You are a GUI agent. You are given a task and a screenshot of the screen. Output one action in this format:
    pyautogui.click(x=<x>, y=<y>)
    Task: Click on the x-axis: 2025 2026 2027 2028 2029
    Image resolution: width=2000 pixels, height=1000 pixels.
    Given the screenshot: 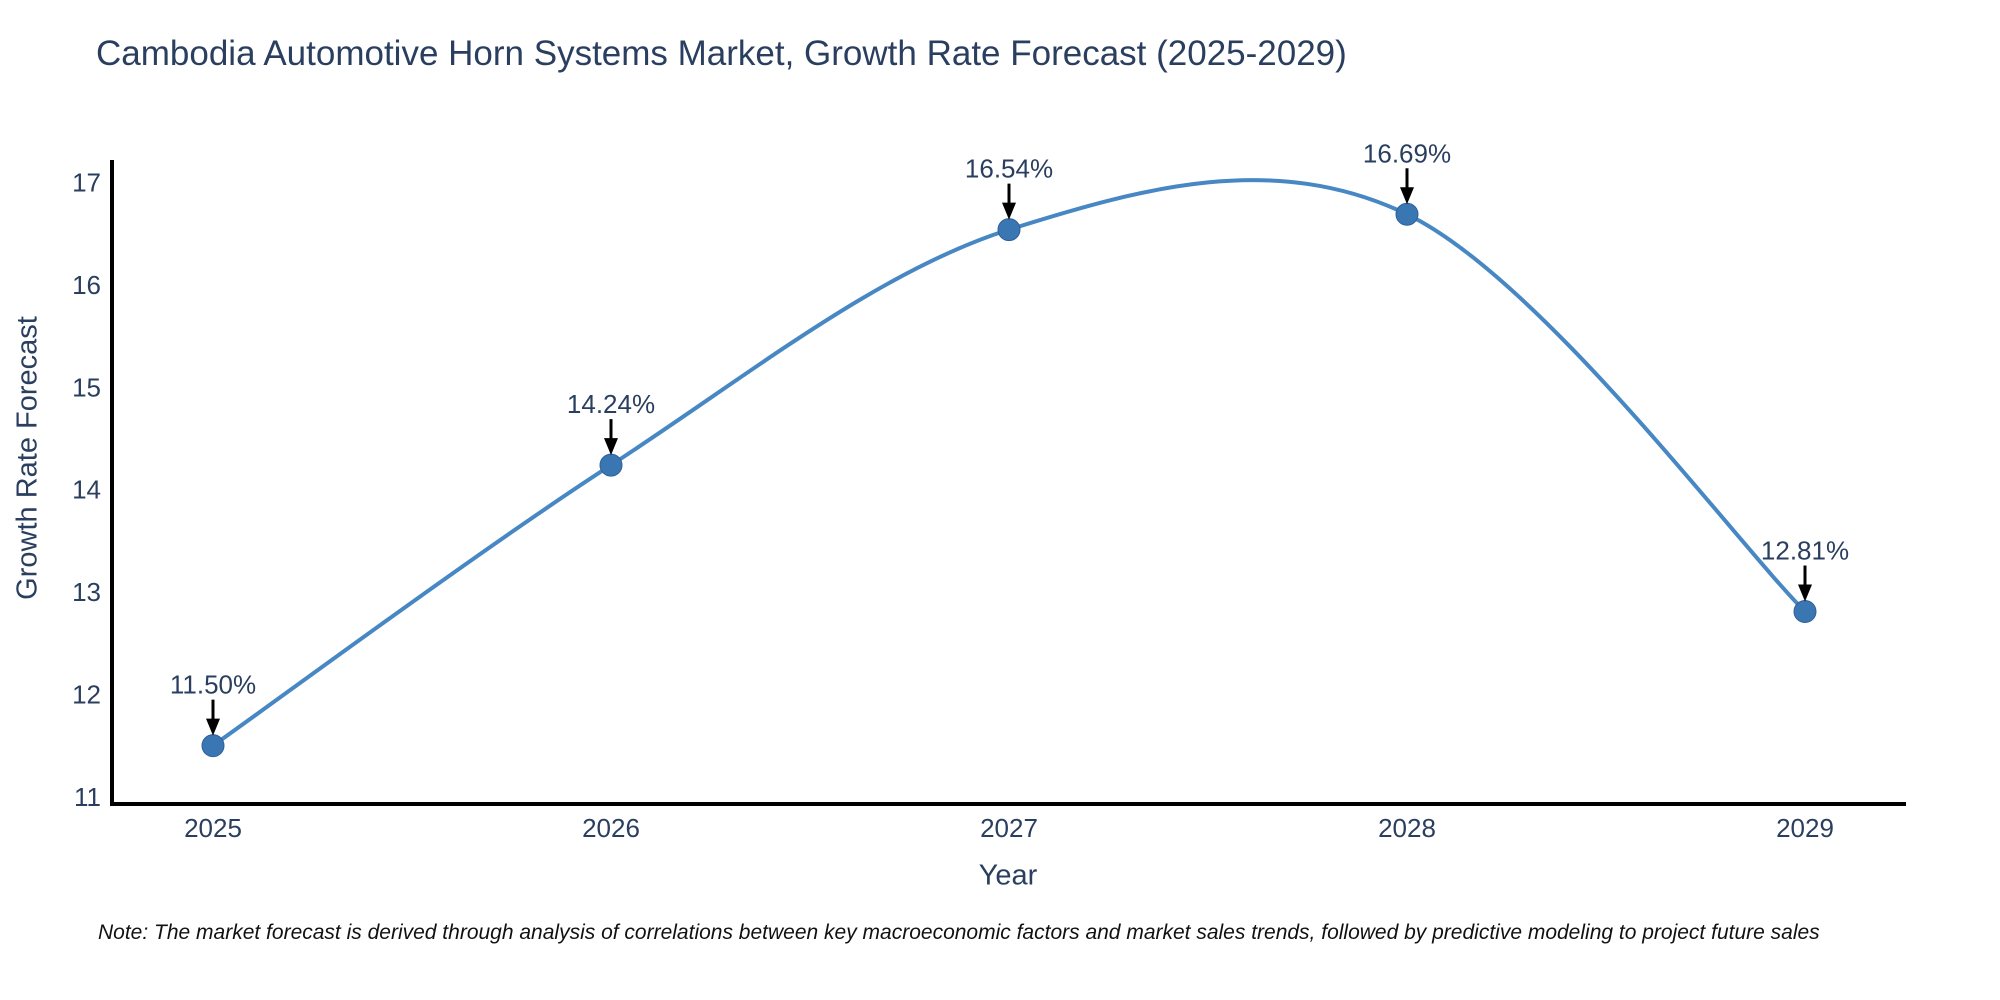 What is the action you would take?
    pyautogui.click(x=1009, y=828)
    